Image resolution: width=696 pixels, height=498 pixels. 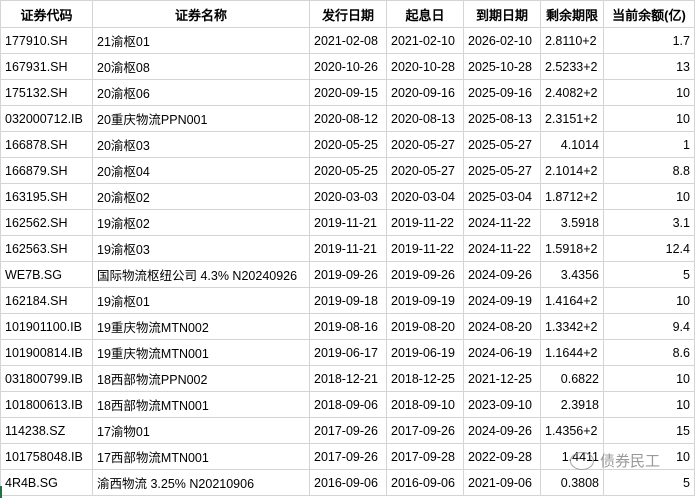 I want to click on column-header: 发行日期, so click(x=348, y=14).